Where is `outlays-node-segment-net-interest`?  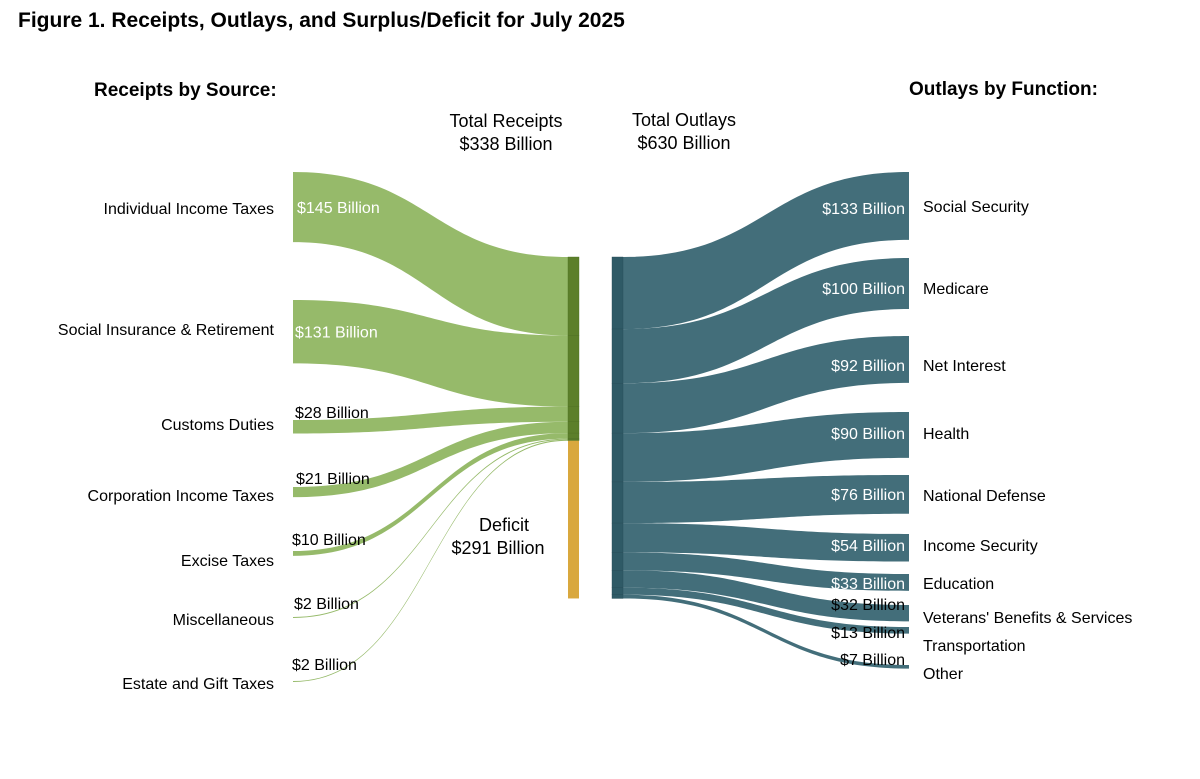
outlays-node-segment-net-interest is located at coordinates (617, 408).